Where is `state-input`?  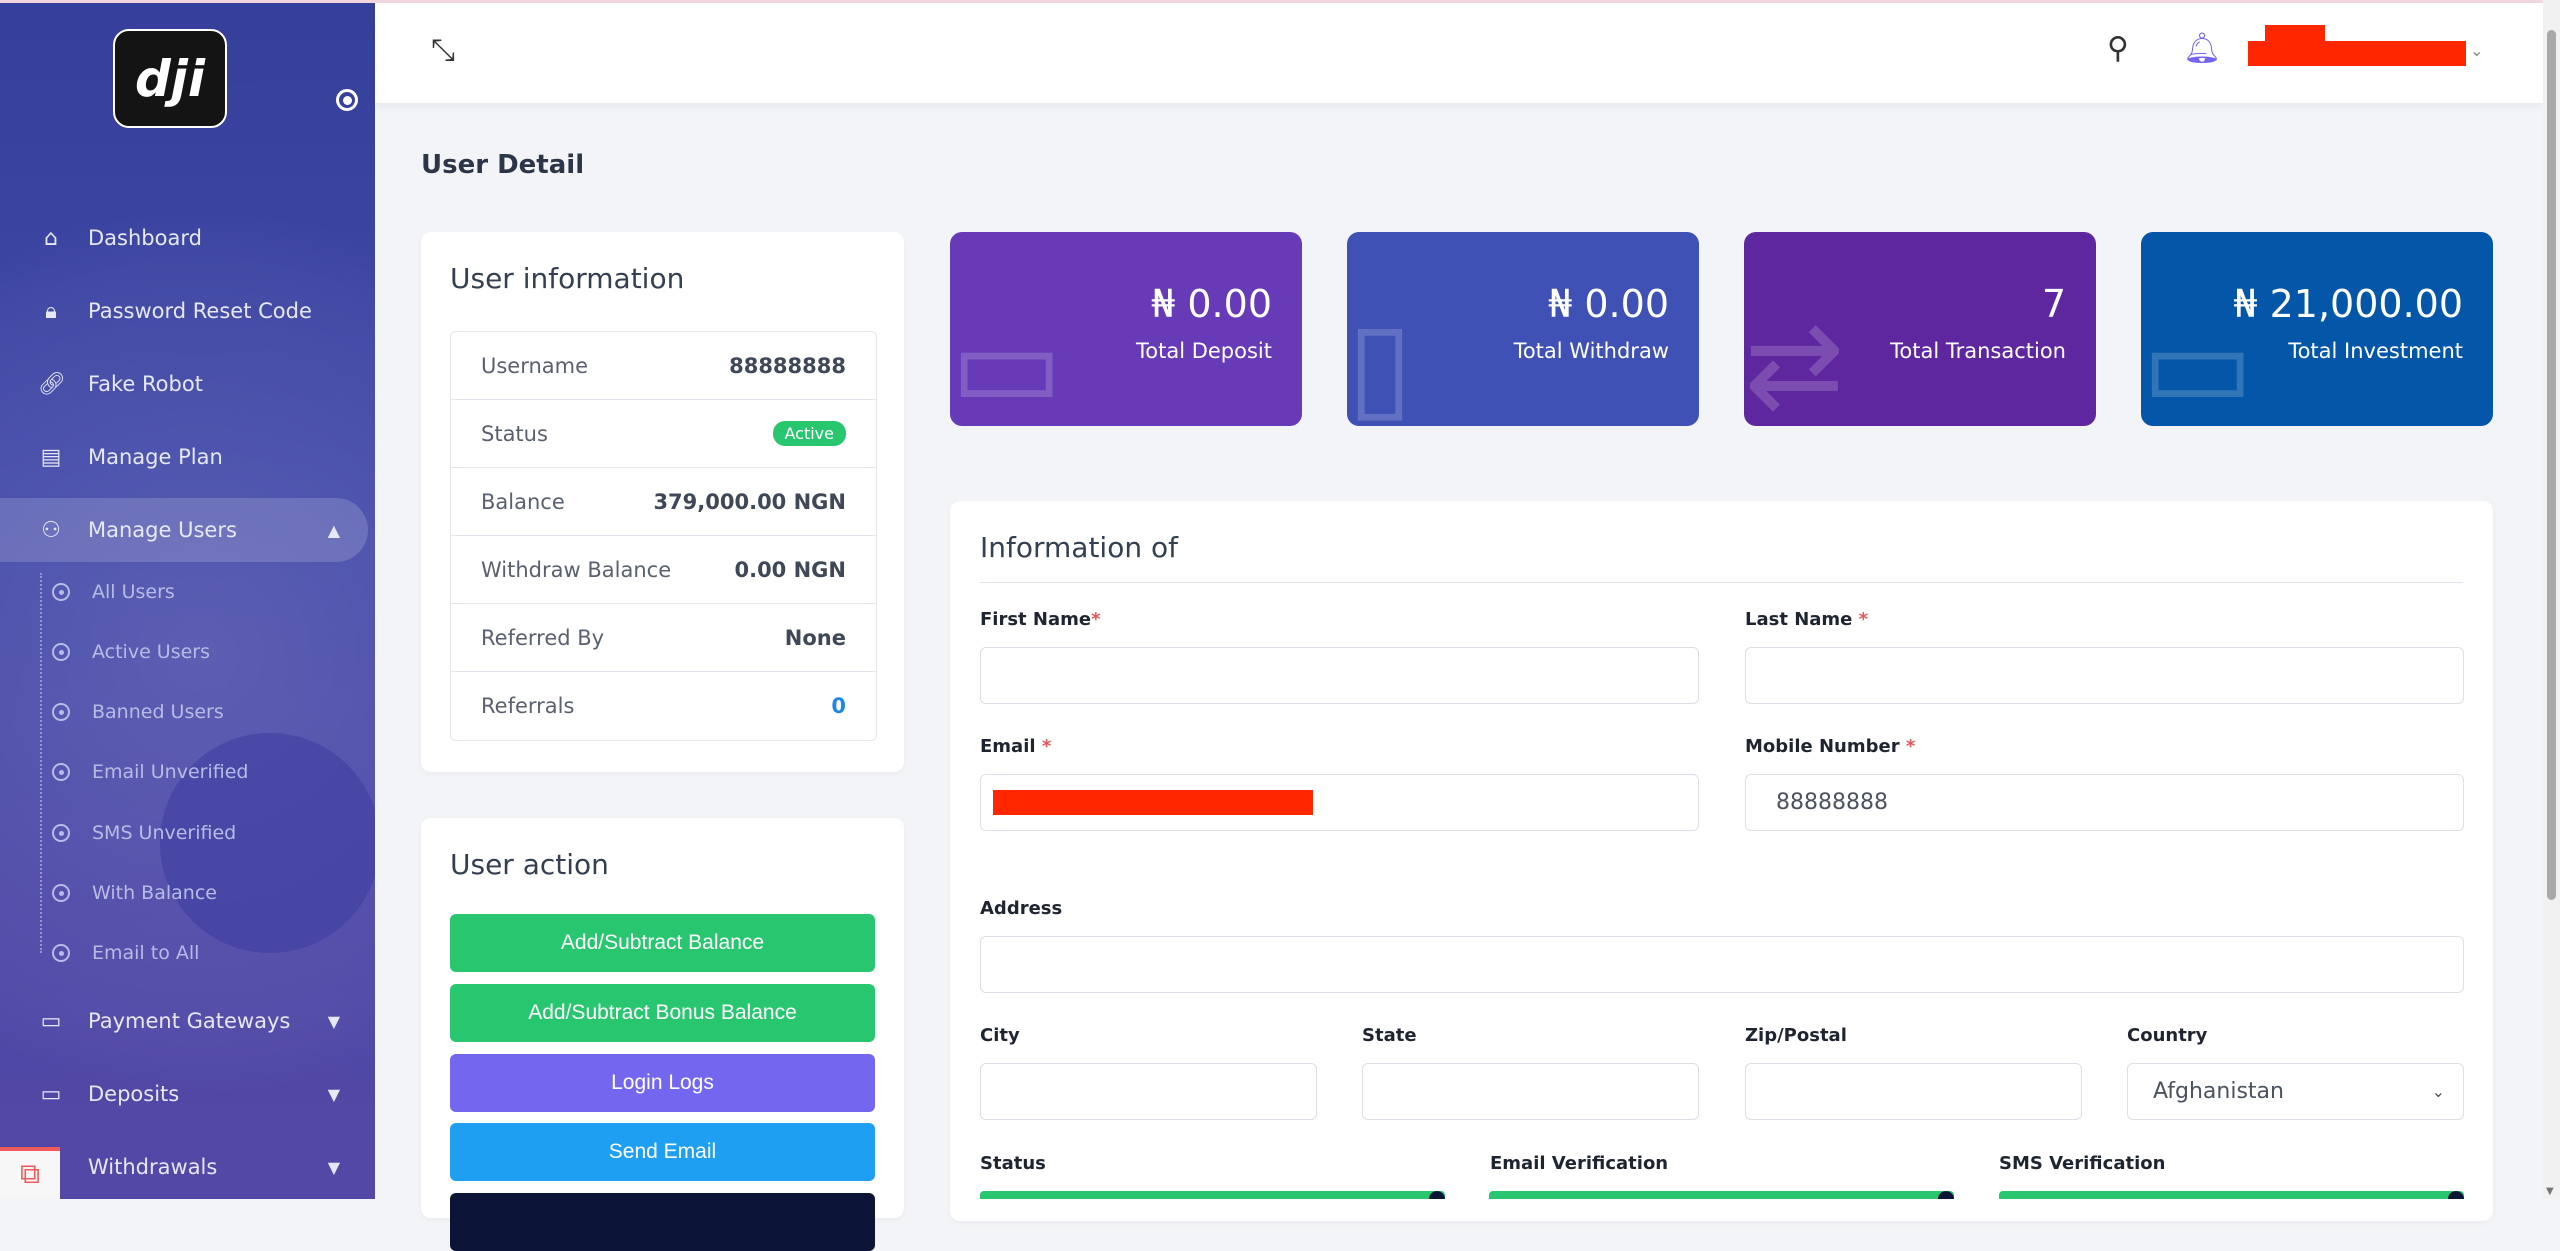 state-input is located at coordinates (1530, 1091).